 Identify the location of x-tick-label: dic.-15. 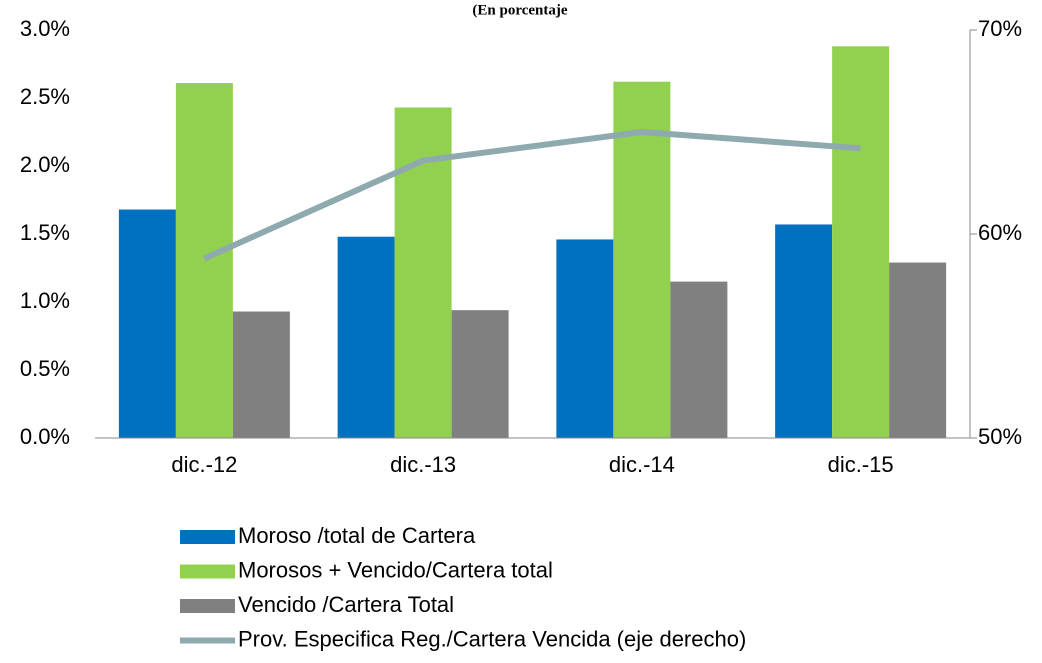
(861, 464).